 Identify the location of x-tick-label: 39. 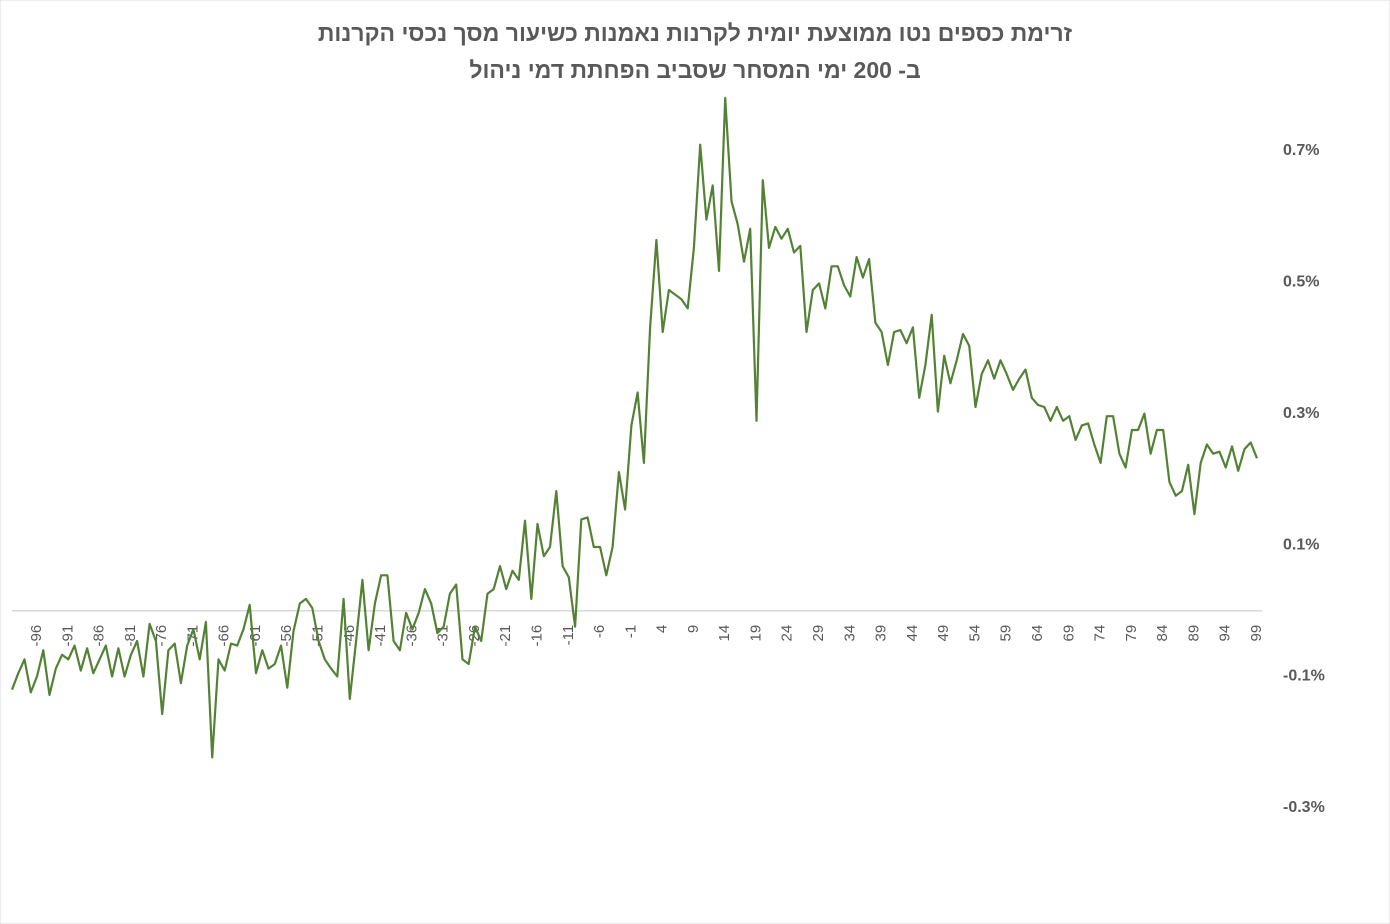
(881, 633).